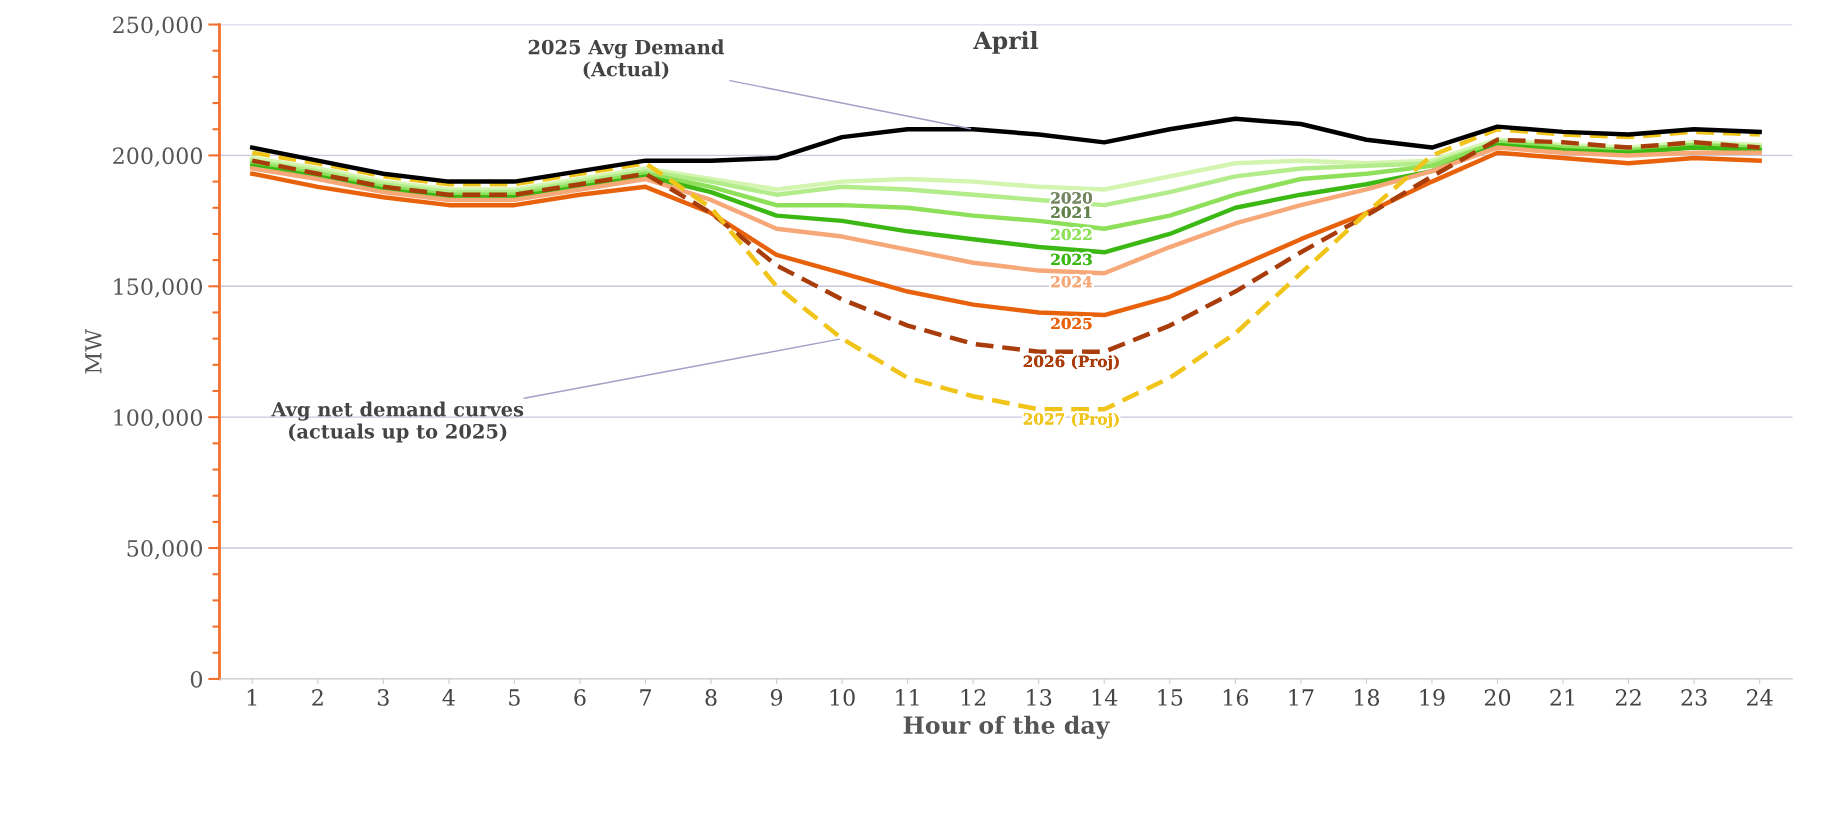 This screenshot has width=1829, height=818. Describe the element at coordinates (1071, 323) in the screenshot. I see `series-label: 2025` at that location.